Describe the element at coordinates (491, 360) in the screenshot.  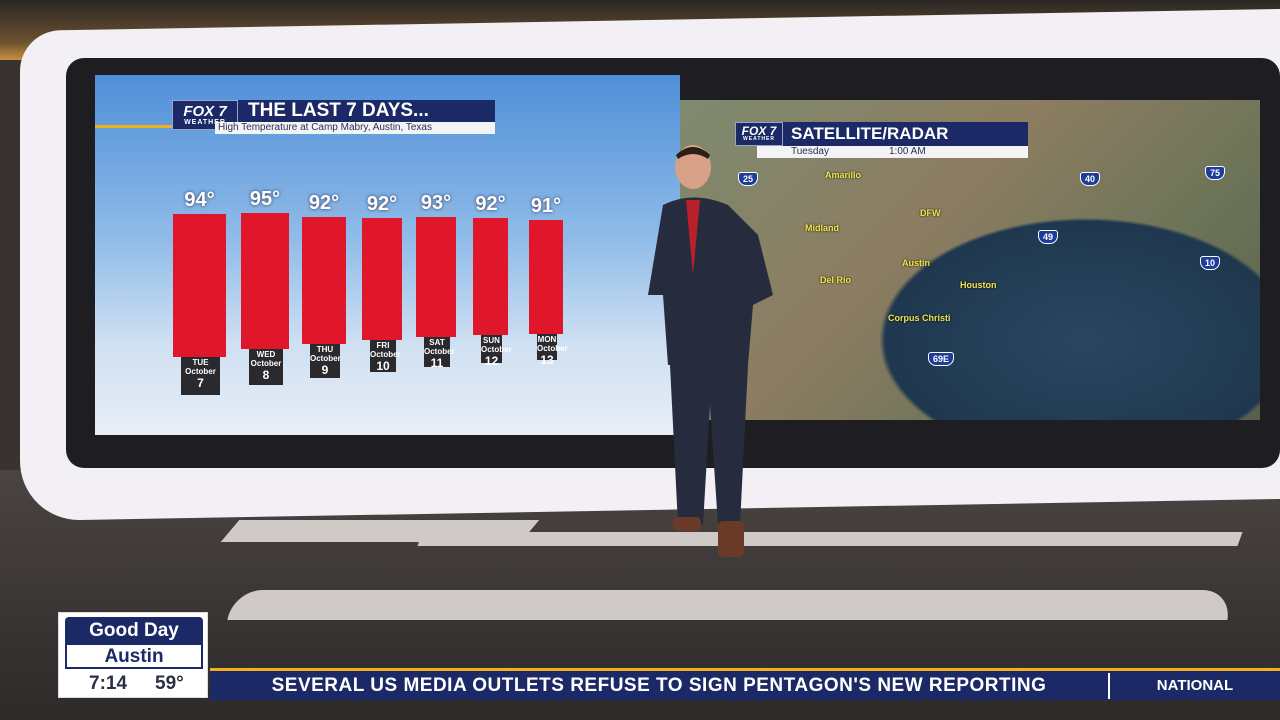
I see `date: 12` at that location.